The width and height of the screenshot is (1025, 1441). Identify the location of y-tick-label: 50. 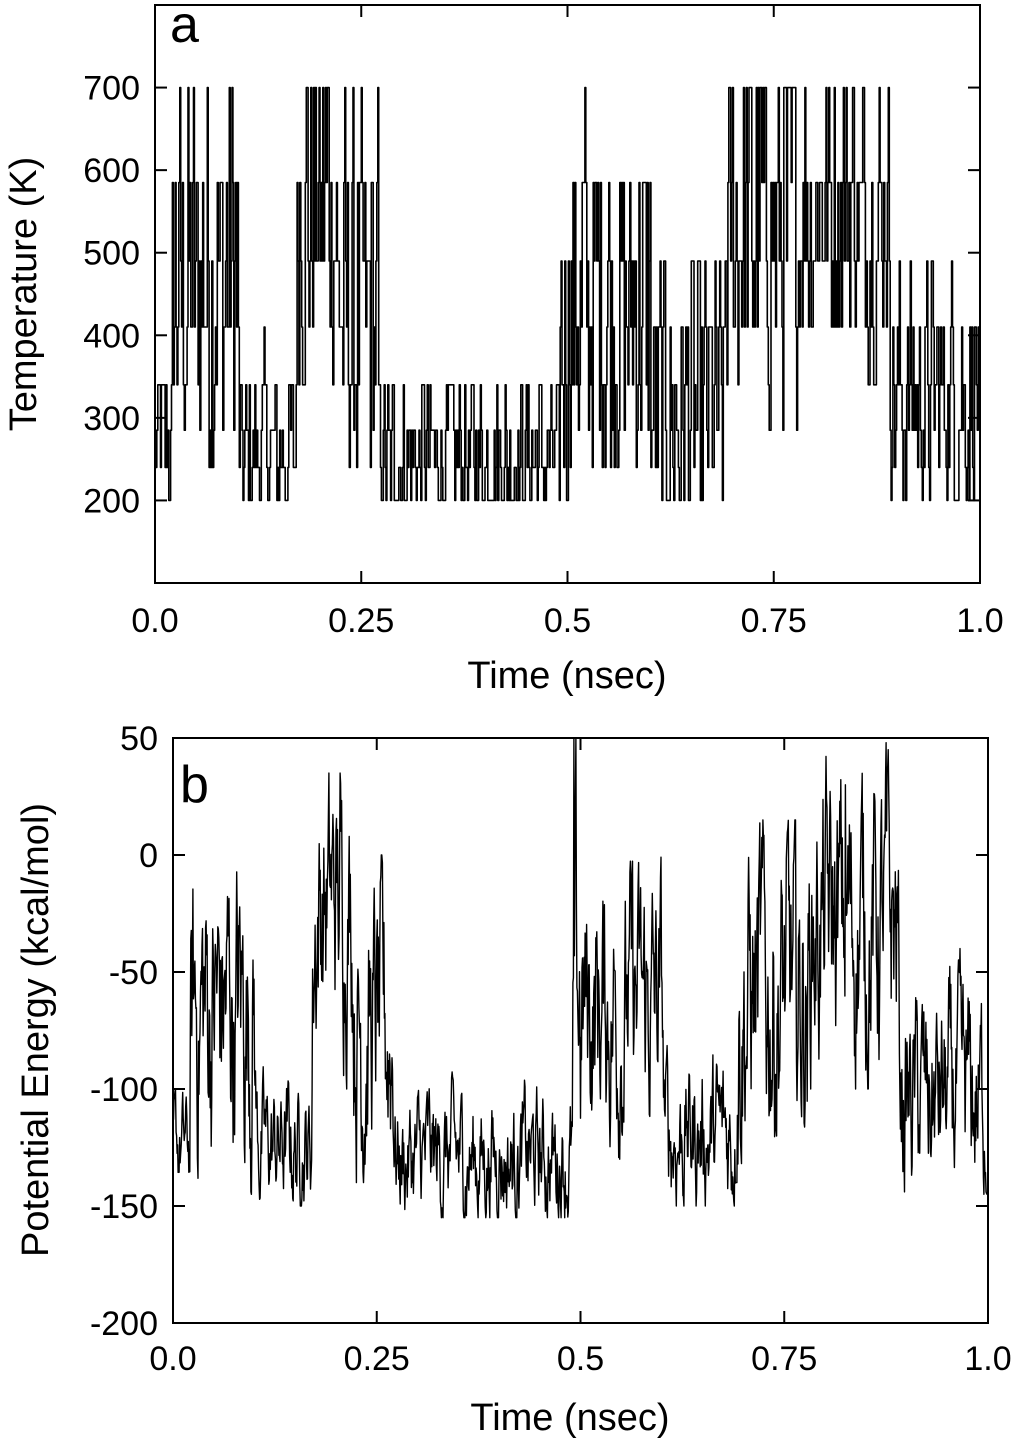
(139, 739).